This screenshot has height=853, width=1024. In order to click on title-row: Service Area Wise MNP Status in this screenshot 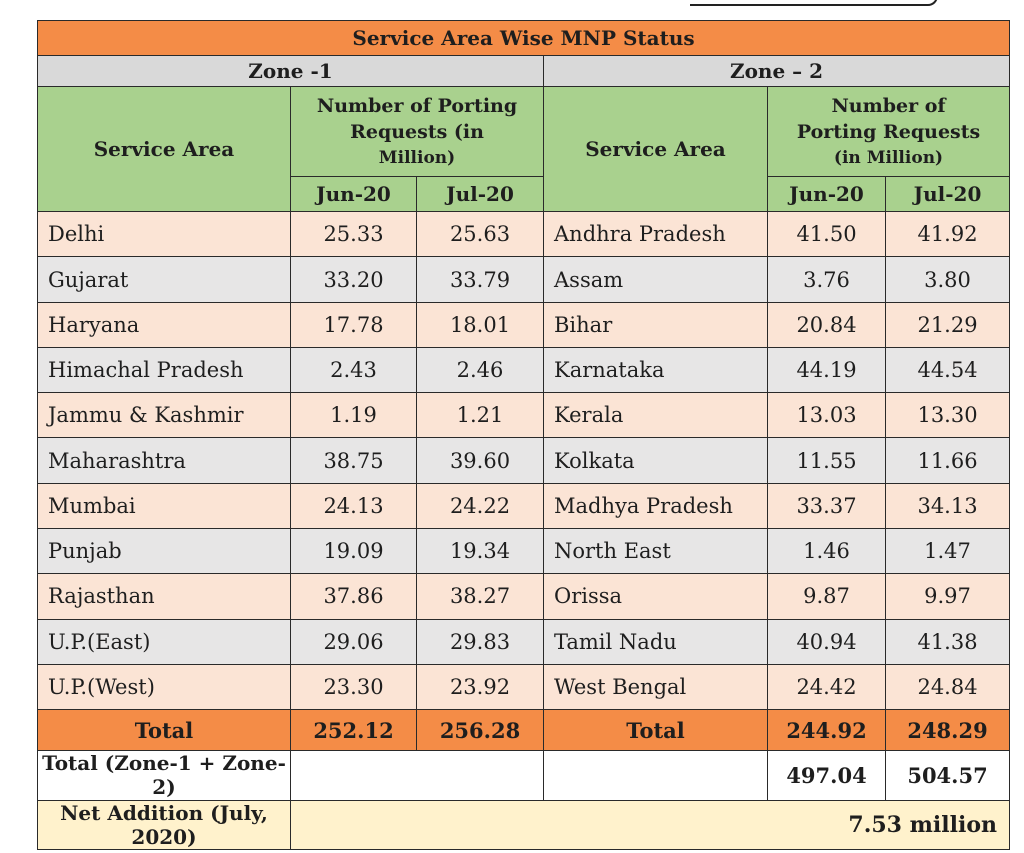, I will do `click(523, 38)`.